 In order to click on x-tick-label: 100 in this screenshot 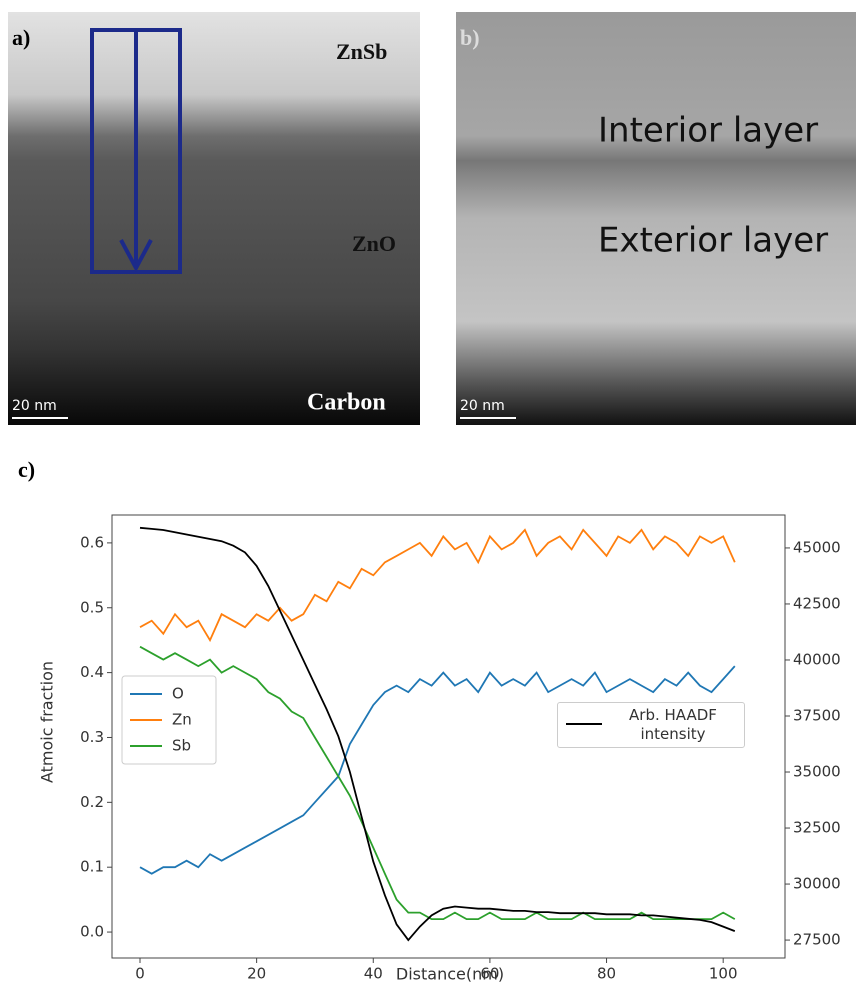, I will do `click(723, 974)`.